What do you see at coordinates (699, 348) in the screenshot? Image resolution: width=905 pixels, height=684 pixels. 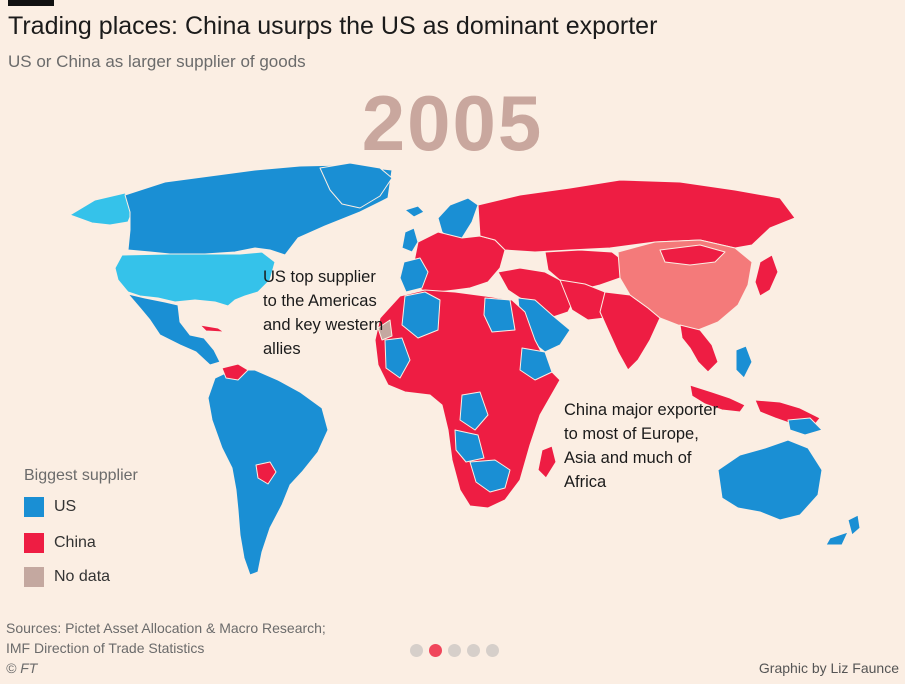 I see `region-southeast-asia` at bounding box center [699, 348].